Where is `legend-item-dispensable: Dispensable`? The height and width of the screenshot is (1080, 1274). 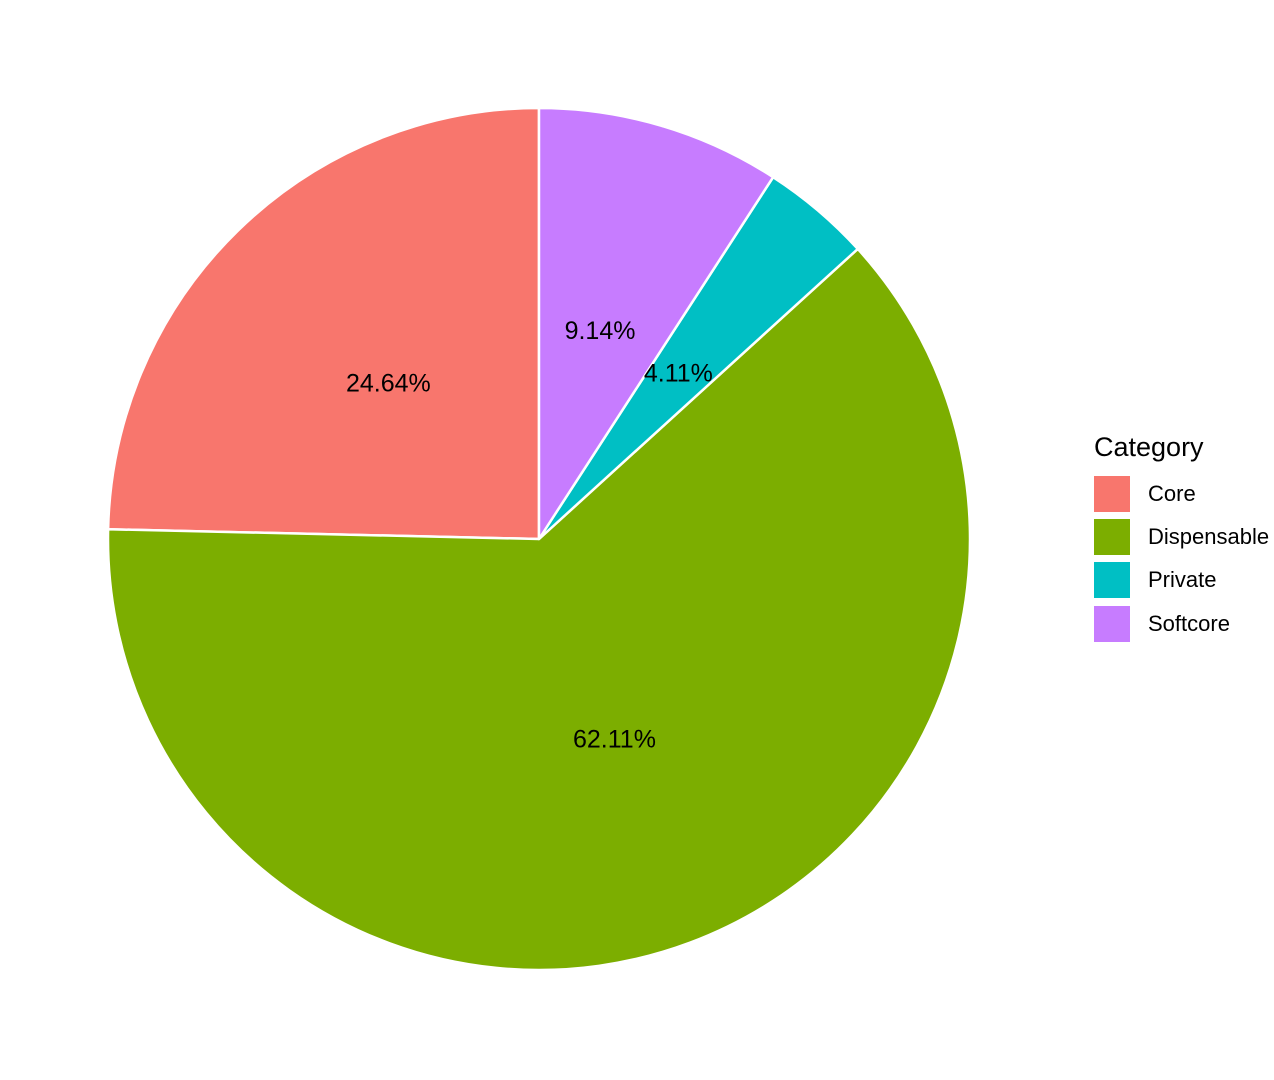 legend-item-dispensable: Dispensable is located at coordinates (1184, 536).